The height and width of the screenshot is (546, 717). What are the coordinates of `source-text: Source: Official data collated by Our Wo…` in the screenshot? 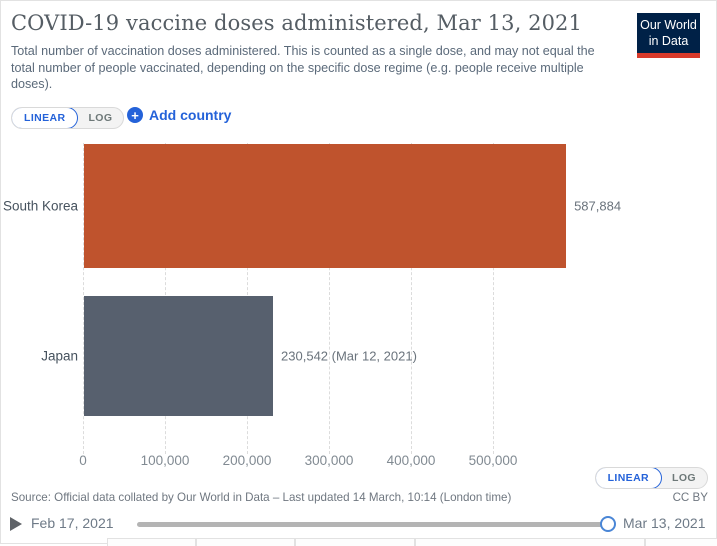 It's located at (261, 497).